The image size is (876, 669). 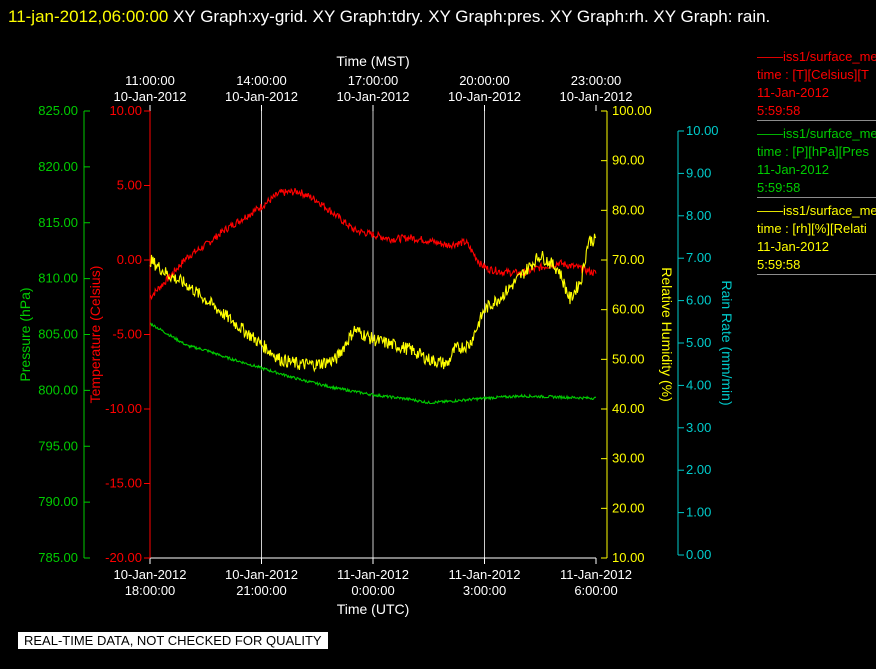 I want to click on humidity-tick-label: 80.00, so click(x=628, y=209).